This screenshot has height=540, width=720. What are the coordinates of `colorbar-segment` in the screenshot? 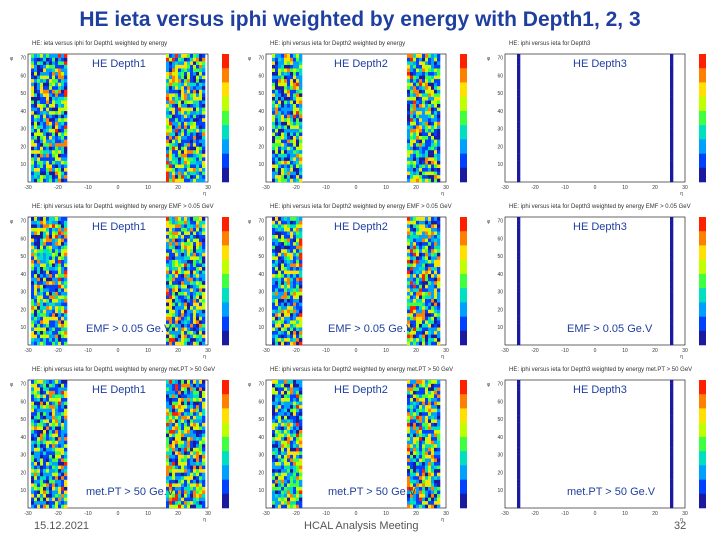 It's located at (702, 89).